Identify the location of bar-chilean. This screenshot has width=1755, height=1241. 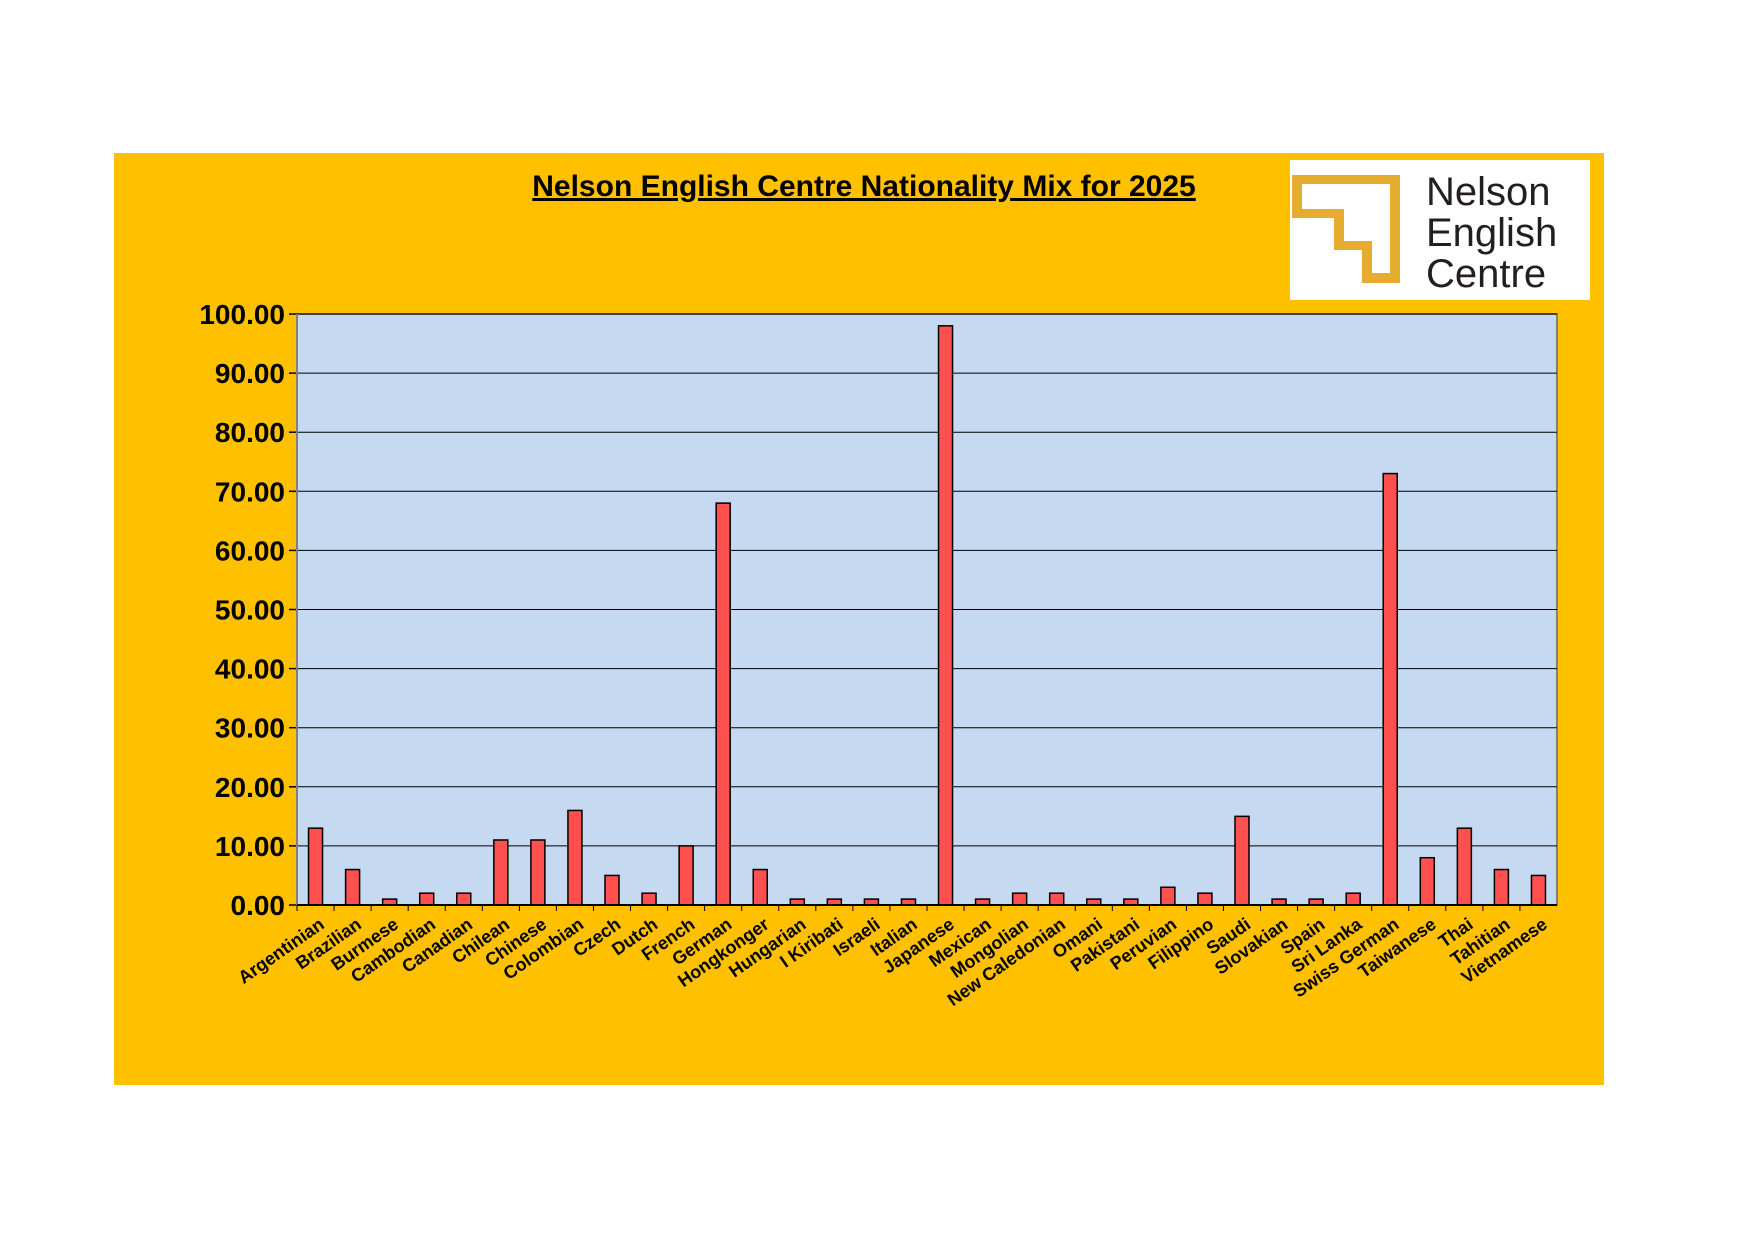
(501, 872).